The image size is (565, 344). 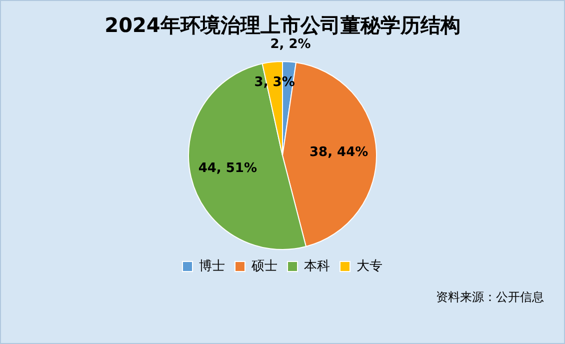 I want to click on data-label: 44, 51%, so click(x=227, y=168).